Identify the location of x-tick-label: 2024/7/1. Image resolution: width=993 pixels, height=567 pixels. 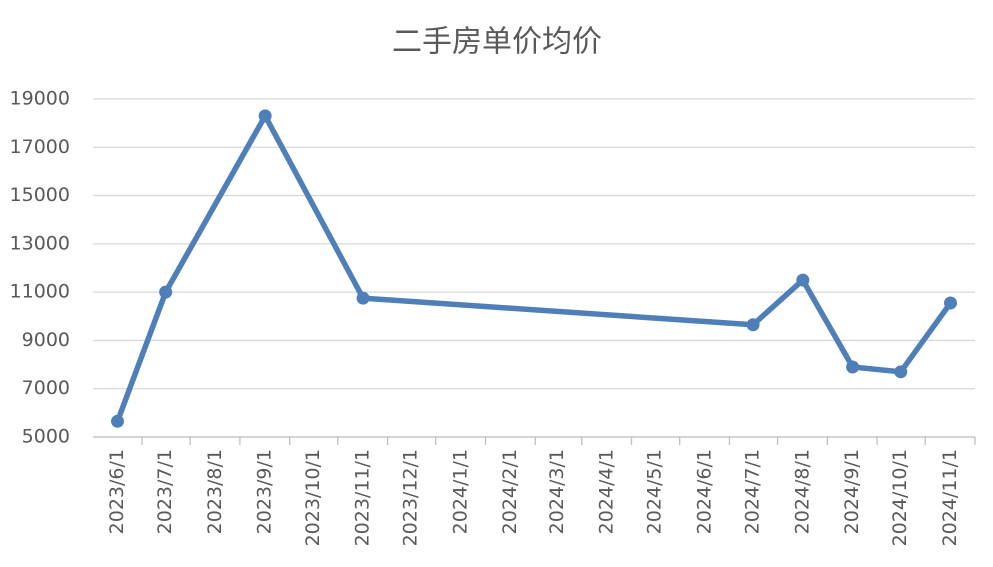
(753, 491).